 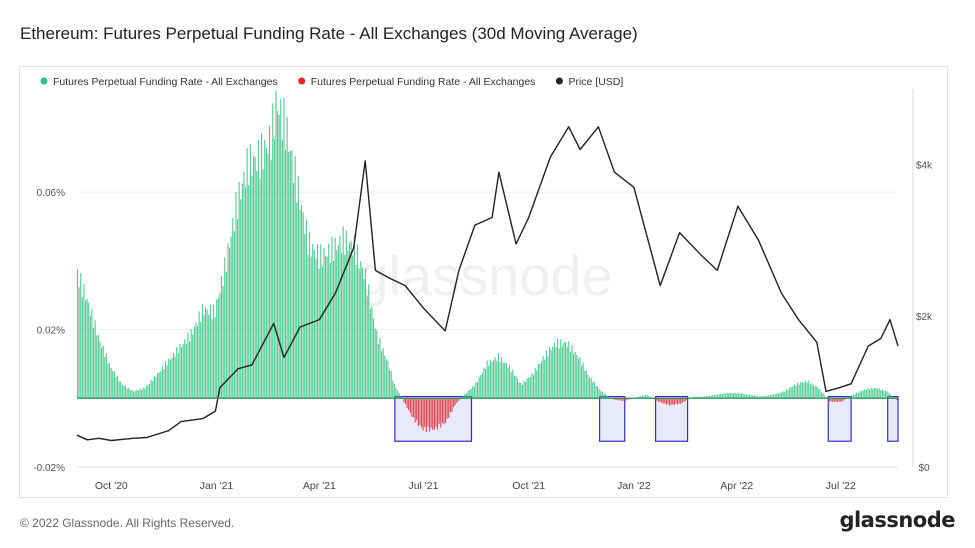 What do you see at coordinates (528, 486) in the screenshot?
I see `x-tick-4: Oct '21` at bounding box center [528, 486].